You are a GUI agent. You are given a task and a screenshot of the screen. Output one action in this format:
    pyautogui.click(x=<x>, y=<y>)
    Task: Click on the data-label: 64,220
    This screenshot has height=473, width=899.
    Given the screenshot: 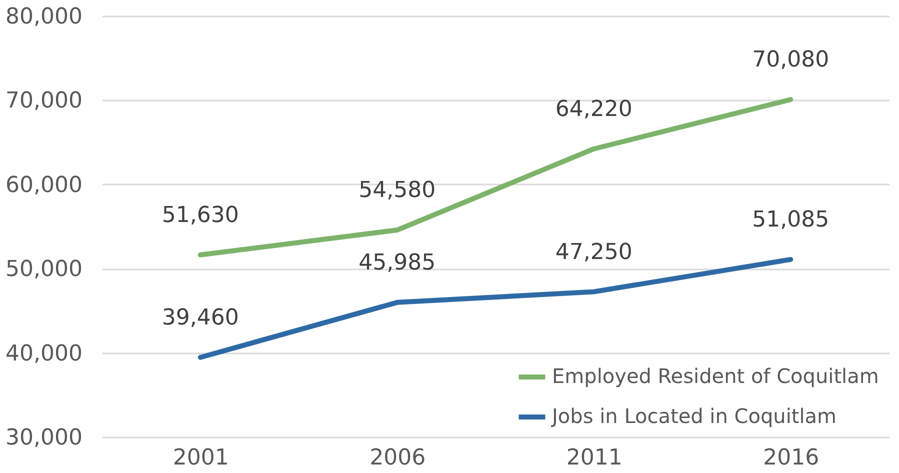 What is the action you would take?
    pyautogui.click(x=593, y=109)
    